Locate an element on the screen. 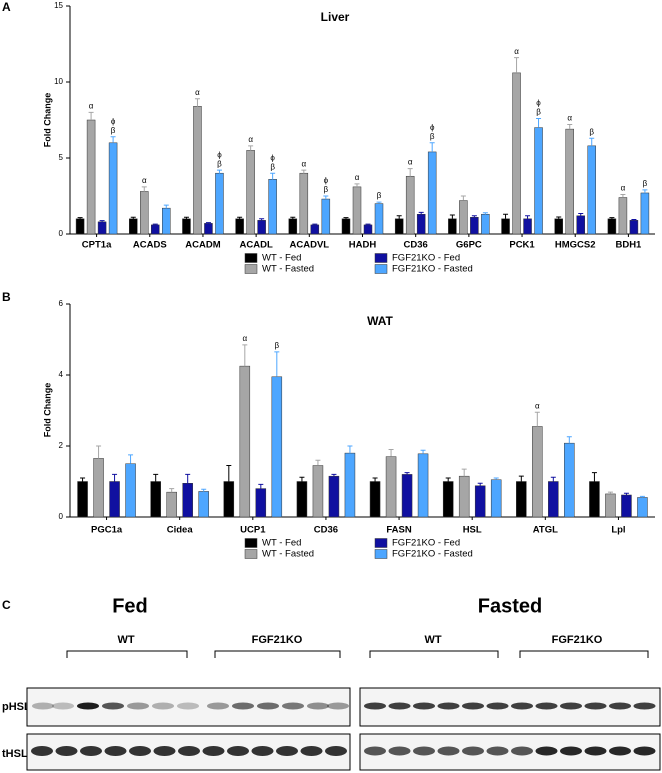  group-label: FGF21KO is located at coordinates (277, 640).